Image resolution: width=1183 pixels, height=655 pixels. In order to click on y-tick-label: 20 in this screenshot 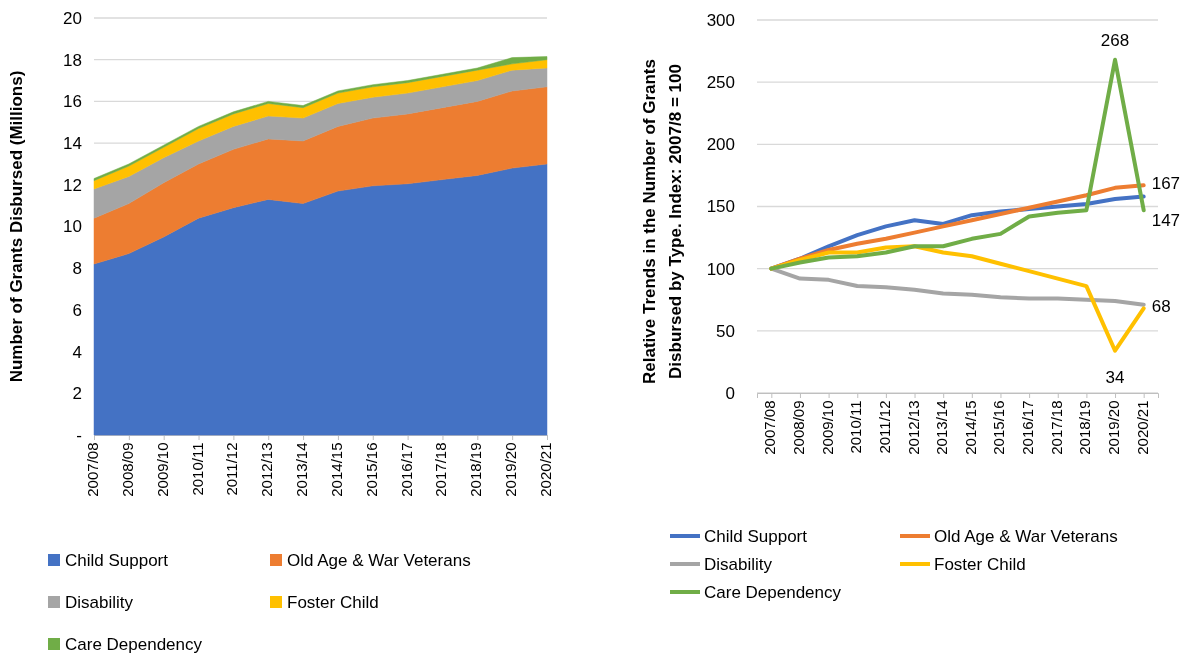, I will do `click(72, 18)`.